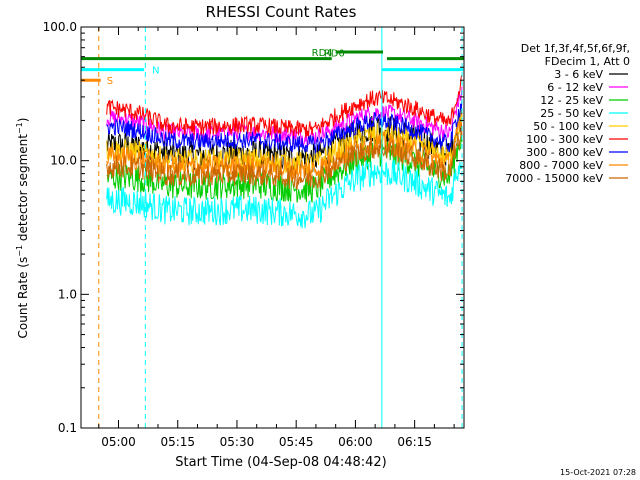 The width and height of the screenshot is (640, 480). Describe the element at coordinates (177, 442) in the screenshot. I see `x-tick-label: 05:15` at that location.